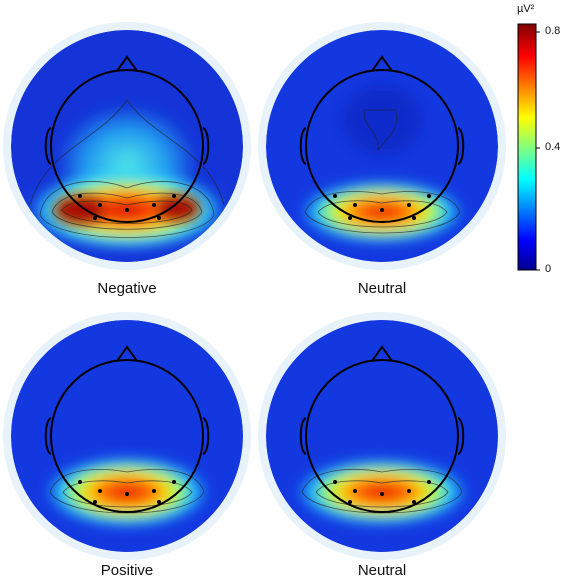 This screenshot has height=579, width=567. What do you see at coordinates (127, 570) in the screenshot?
I see `map-label-positive: Positive` at bounding box center [127, 570].